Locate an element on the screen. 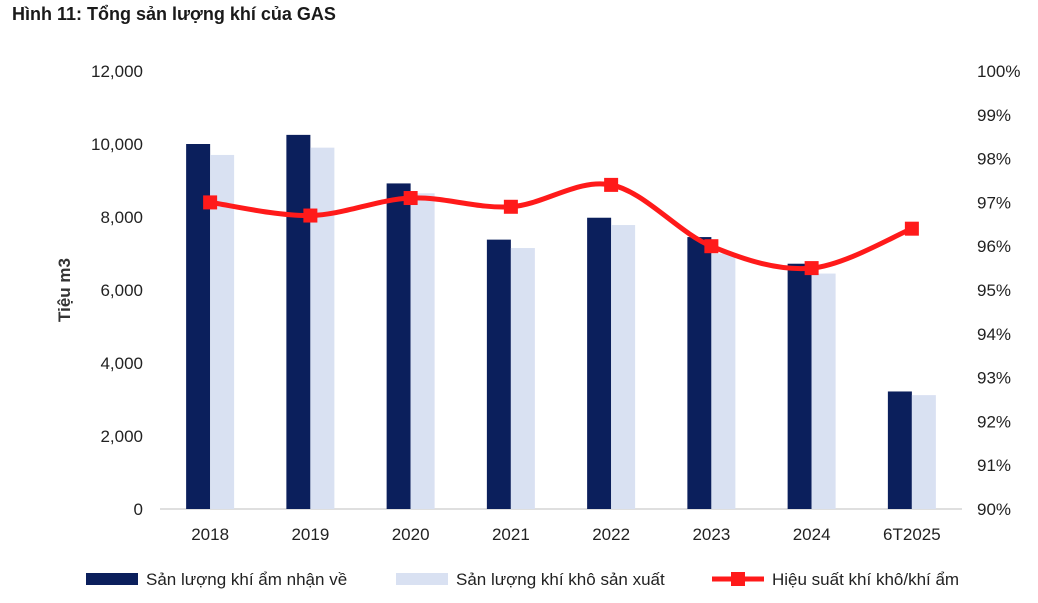  legend-label-dry-gas: Sản lượng khí khô sản xuất is located at coordinates (560, 579).